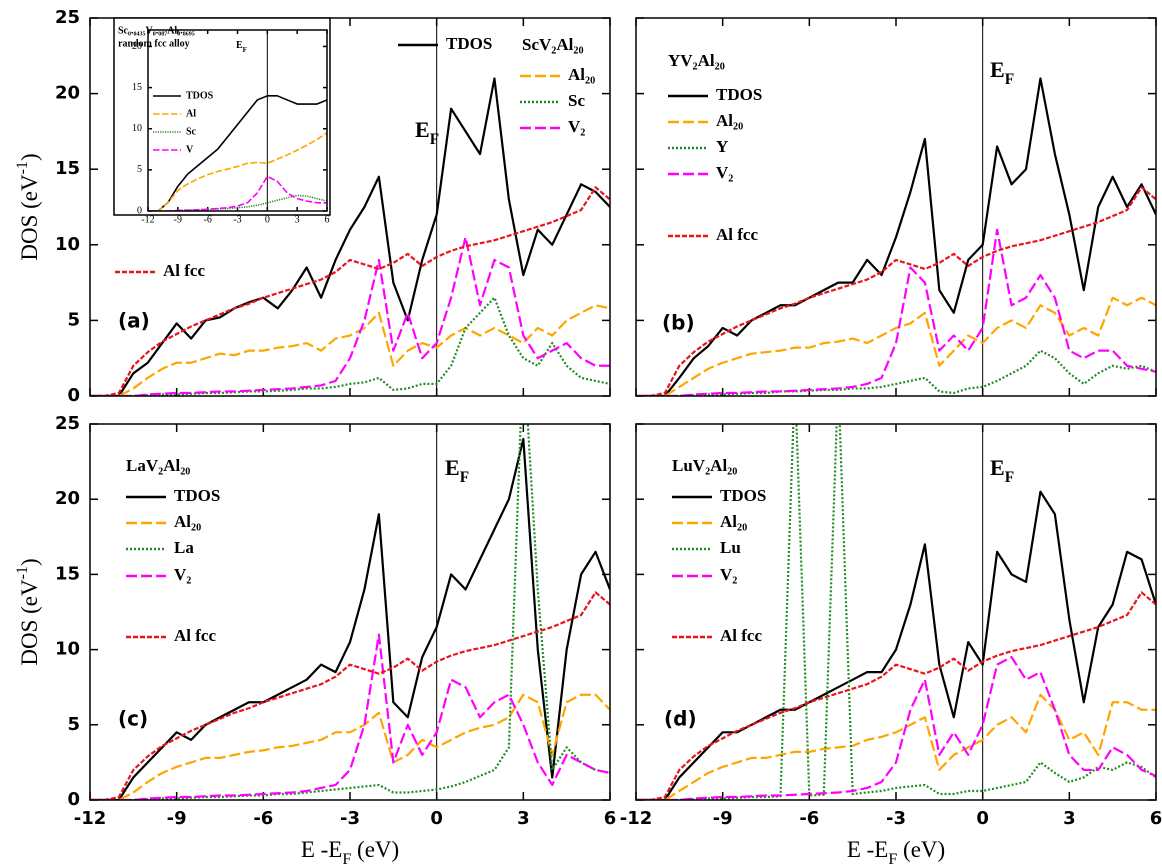 The width and height of the screenshot is (1162, 868). I want to click on panel-label: (d), so click(680, 719).